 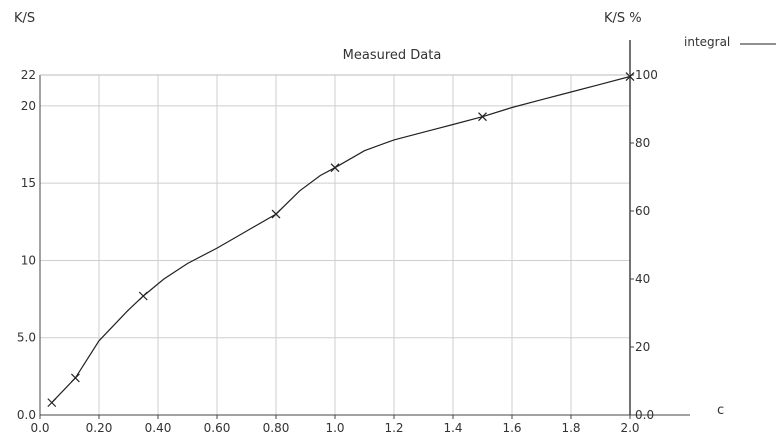 What do you see at coordinates (393, 428) in the screenshot?
I see `x-tick-label: 1.2` at bounding box center [393, 428].